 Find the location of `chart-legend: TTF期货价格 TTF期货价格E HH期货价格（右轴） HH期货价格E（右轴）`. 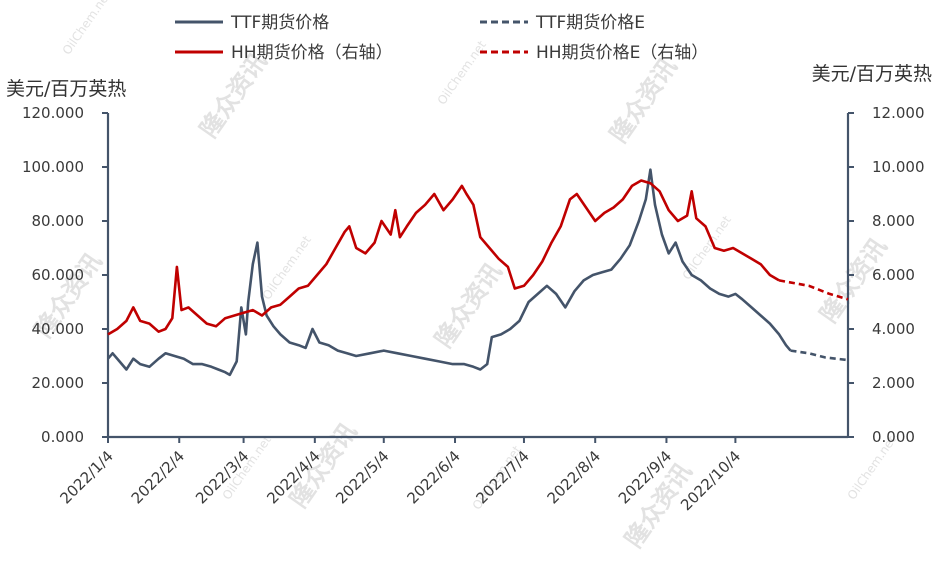

chart-legend: TTF期货价格 TTF期货价格E HH期货价格（右轴） HH期货价格E（右轴） is located at coordinates (441, 38).